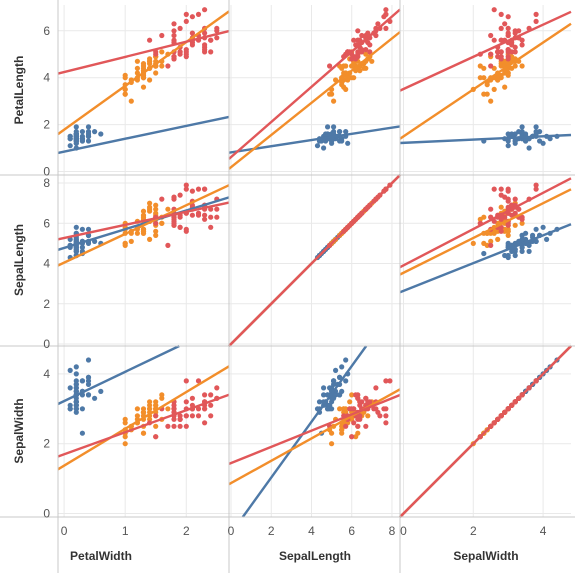  Describe the element at coordinates (46, 183) in the screenshot. I see `y-tick-label: 8` at that location.